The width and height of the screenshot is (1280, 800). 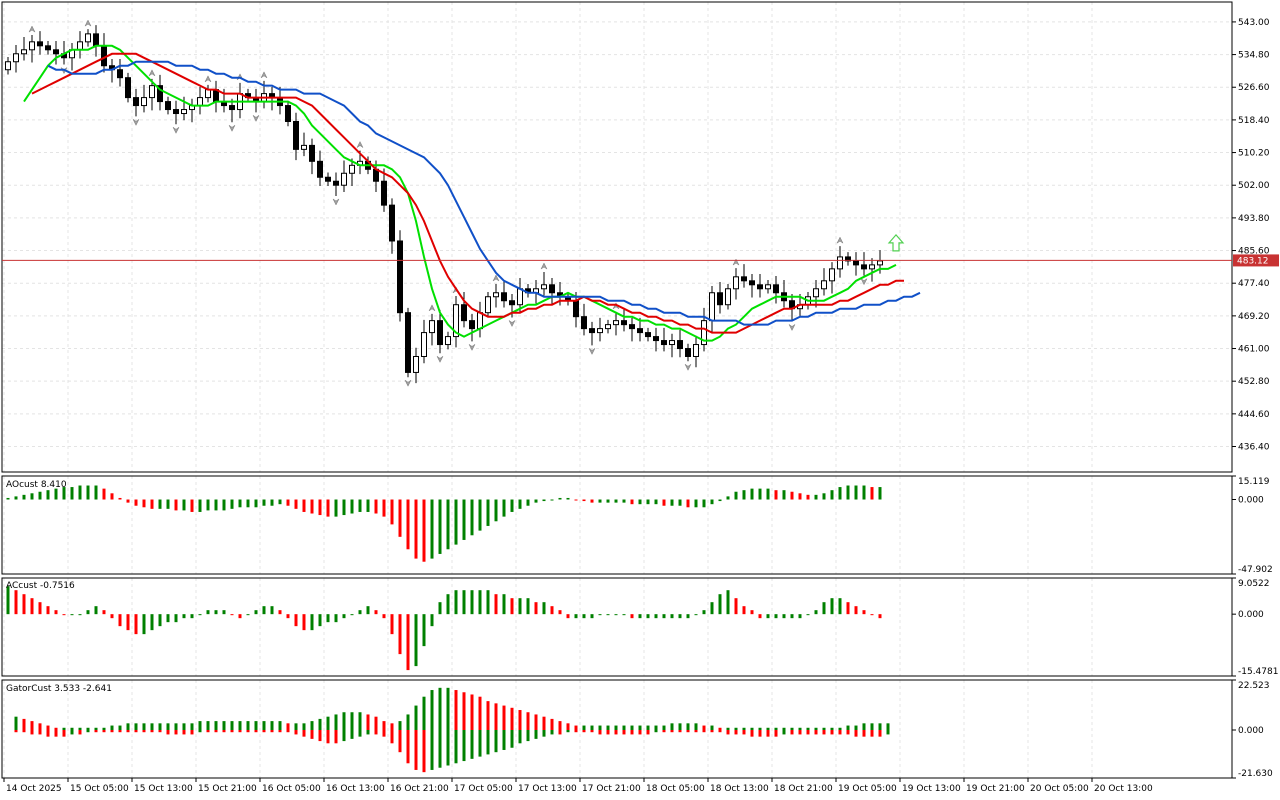 What do you see at coordinates (452, 730) in the screenshot?
I see `gator-indicator-pane` at bounding box center [452, 730].